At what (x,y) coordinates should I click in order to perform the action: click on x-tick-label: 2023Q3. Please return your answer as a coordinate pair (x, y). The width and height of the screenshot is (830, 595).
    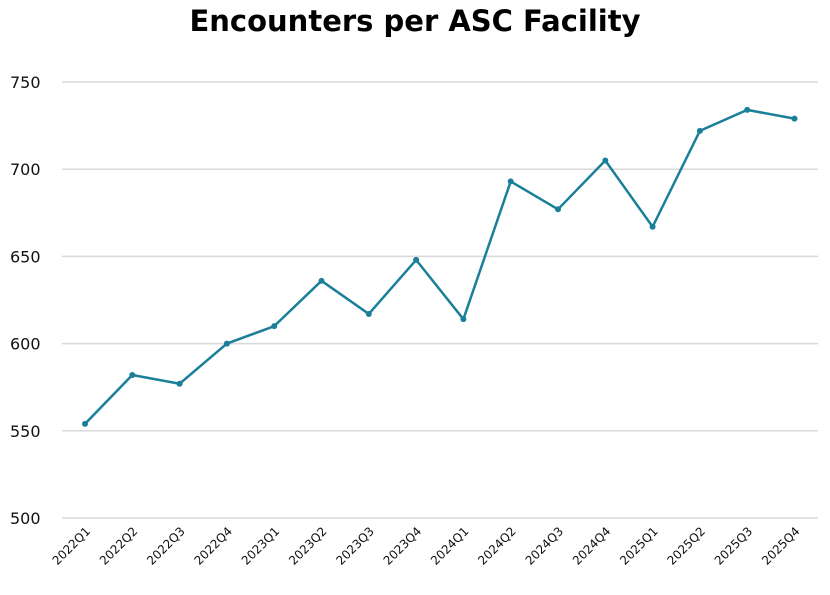
    Looking at the image, I should click on (355, 546).